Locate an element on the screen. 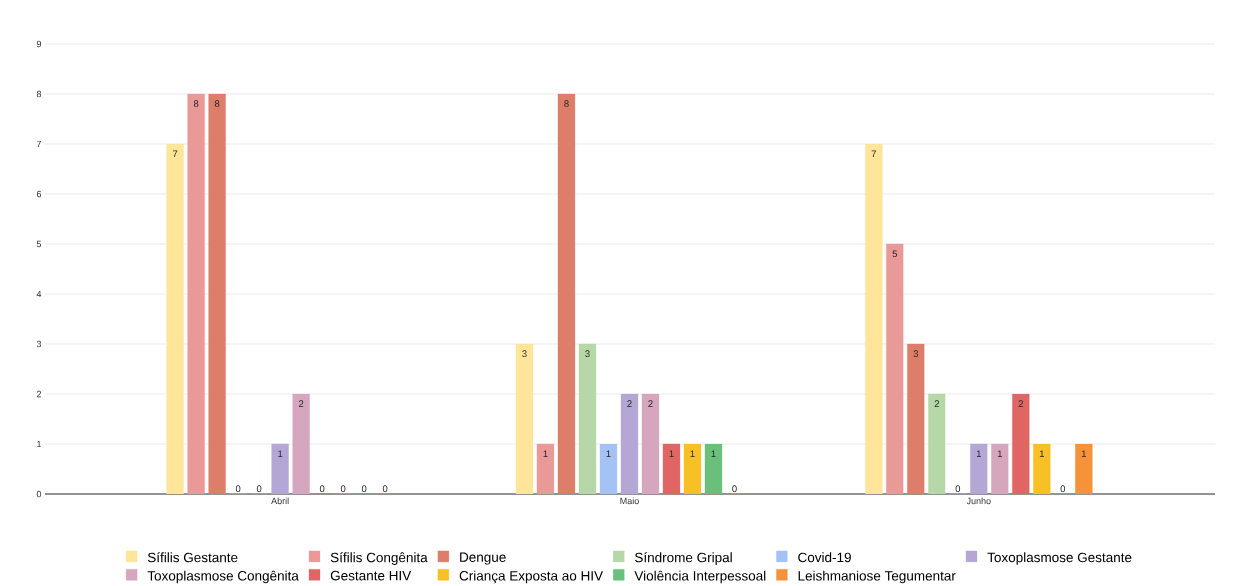 Image resolution: width=1236 pixels, height=586 pixels. y-tick-label: 1 is located at coordinates (39, 444).